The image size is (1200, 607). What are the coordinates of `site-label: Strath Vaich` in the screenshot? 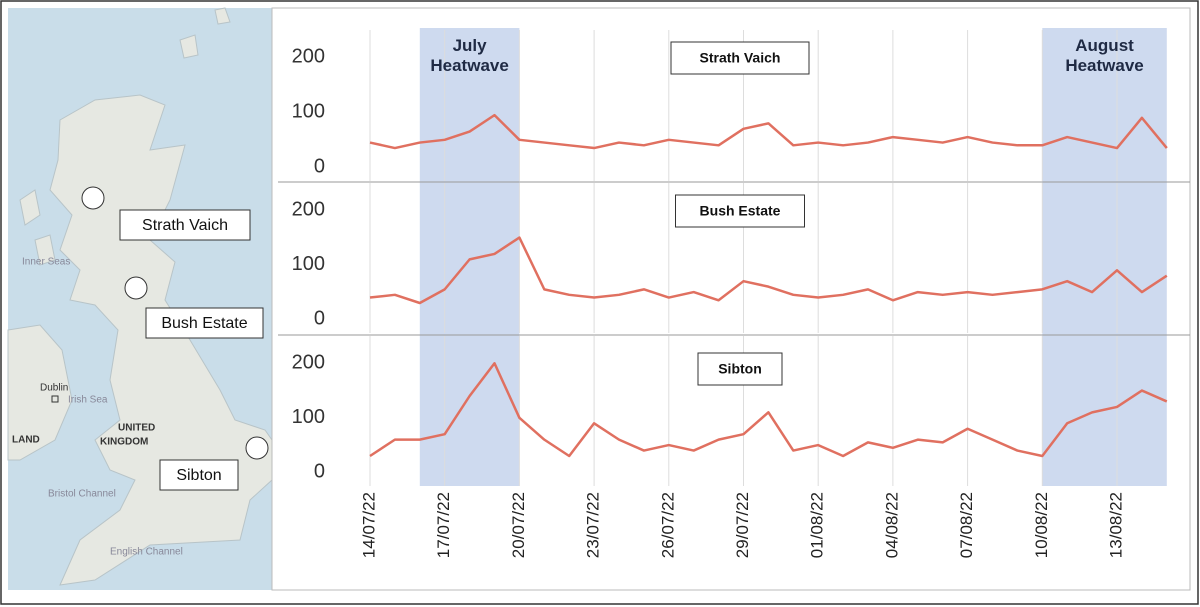 It's located at (185, 225).